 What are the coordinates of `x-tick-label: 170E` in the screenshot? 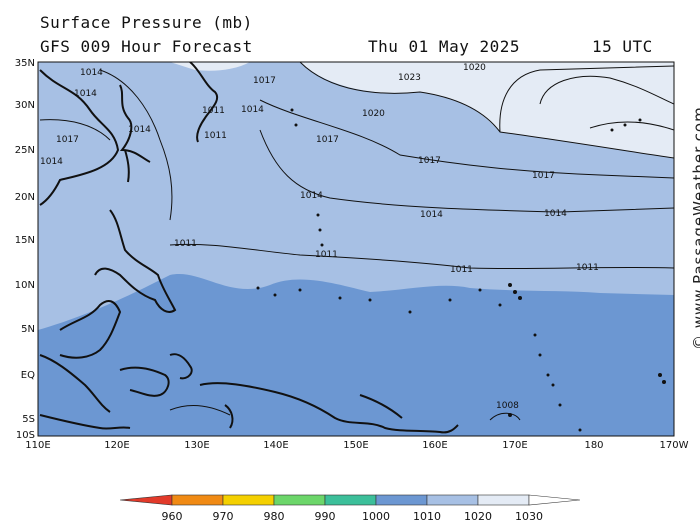 It's located at (514, 445).